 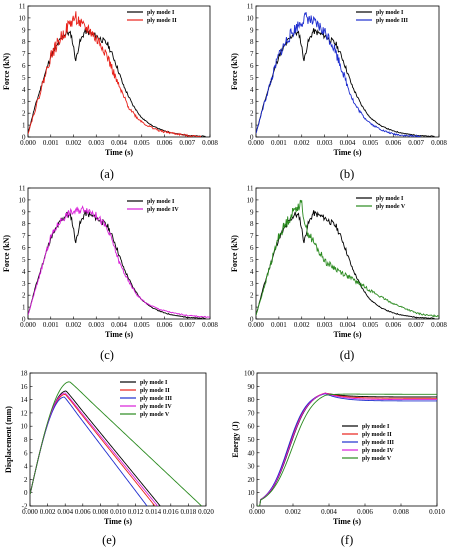 I want to click on legend: ply mode I ply mode IV, so click(x=153, y=206).